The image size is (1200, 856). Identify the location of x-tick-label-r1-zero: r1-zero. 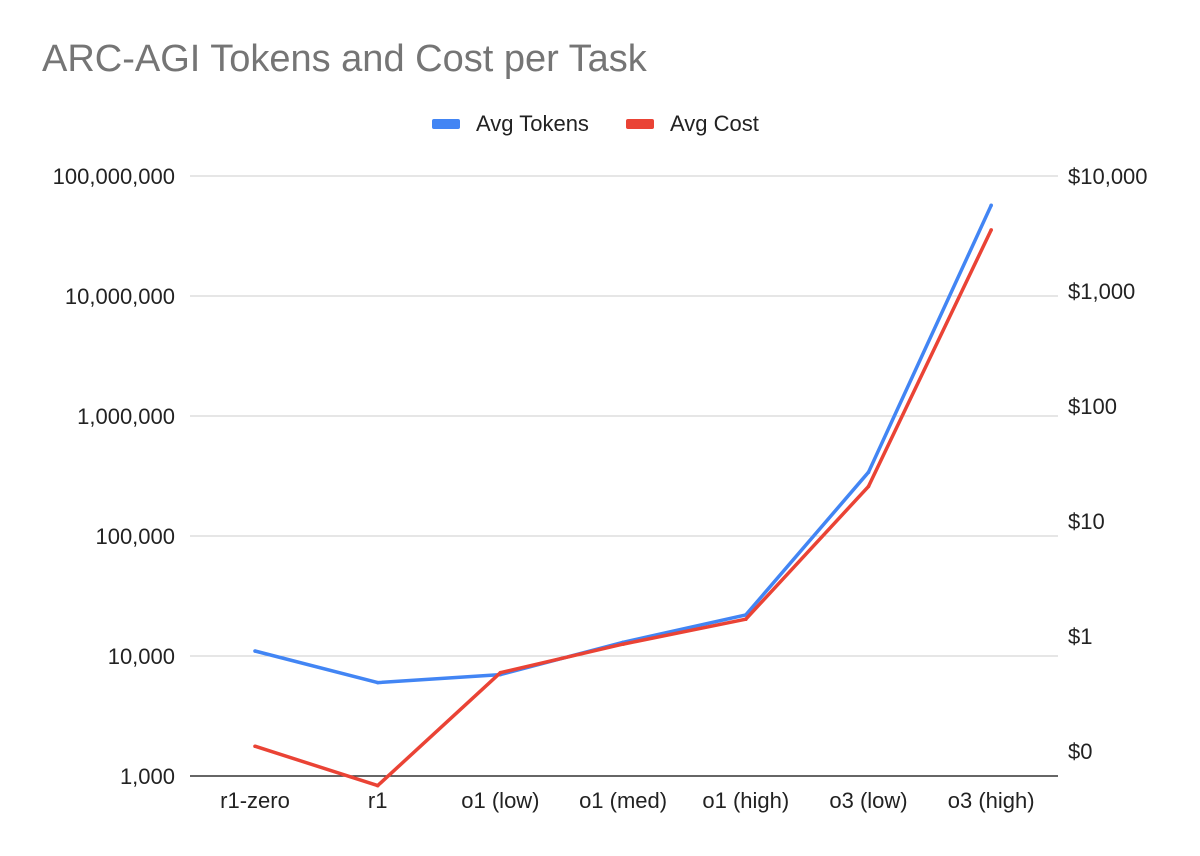
(255, 800).